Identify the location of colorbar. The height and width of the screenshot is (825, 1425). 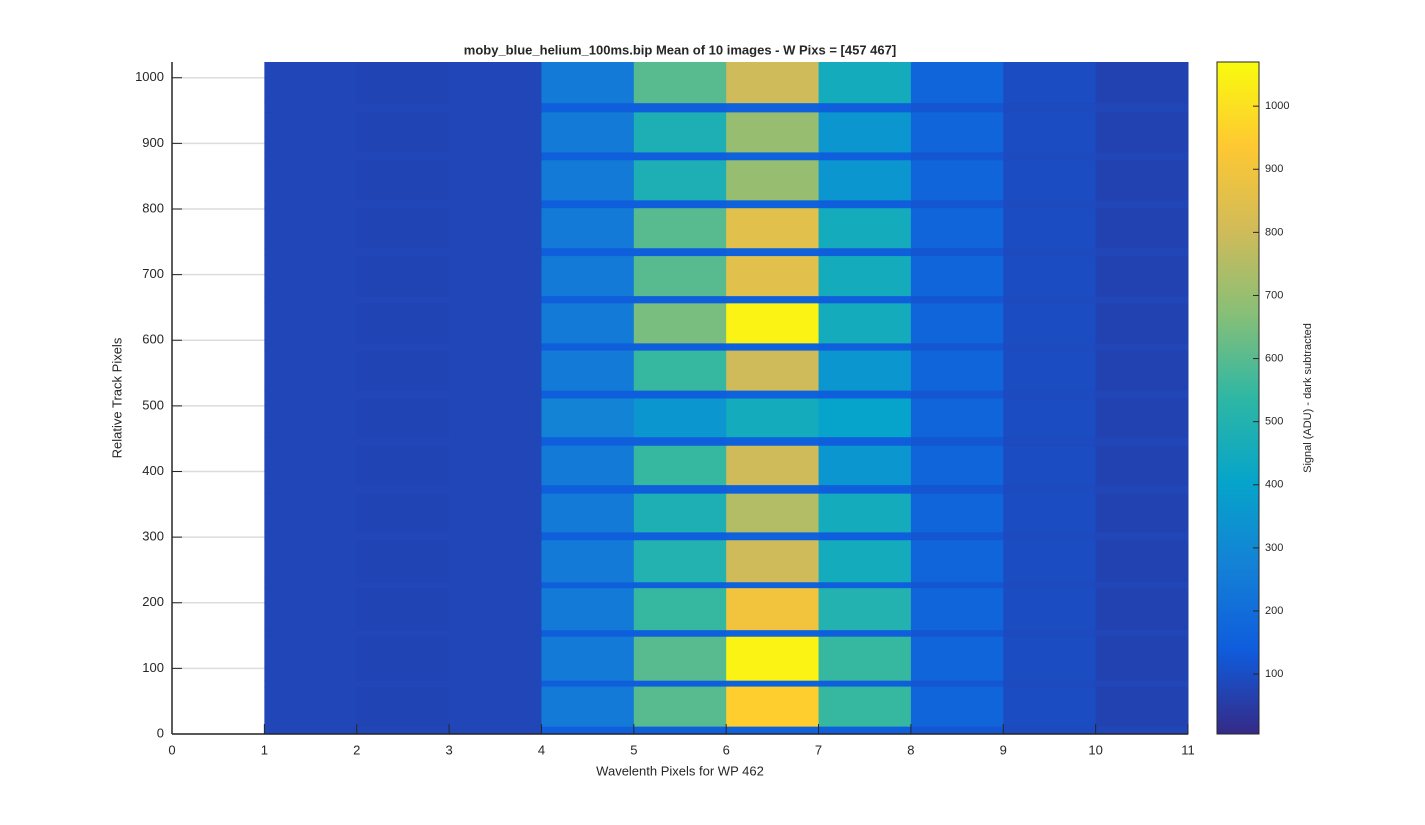
(1238, 398).